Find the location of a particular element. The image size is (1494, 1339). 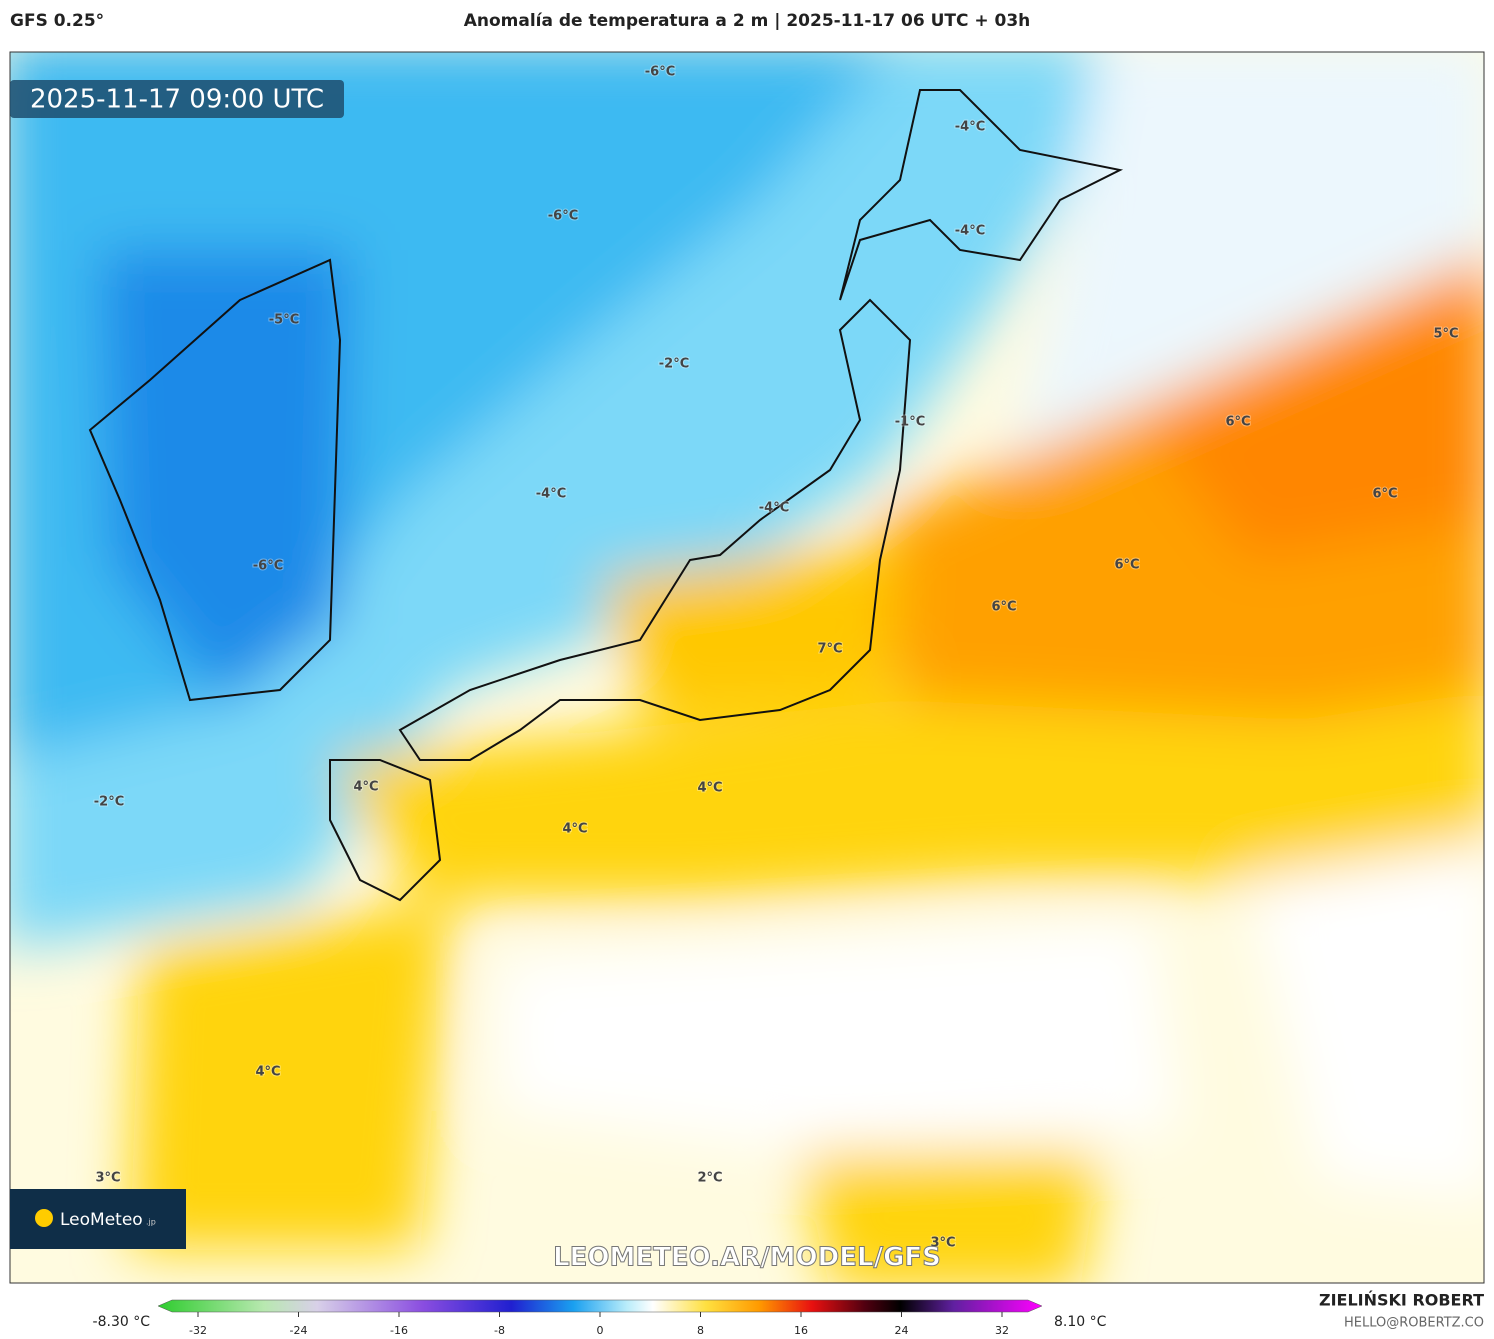

colorbar-tick-label: -24 is located at coordinates (299, 1330).